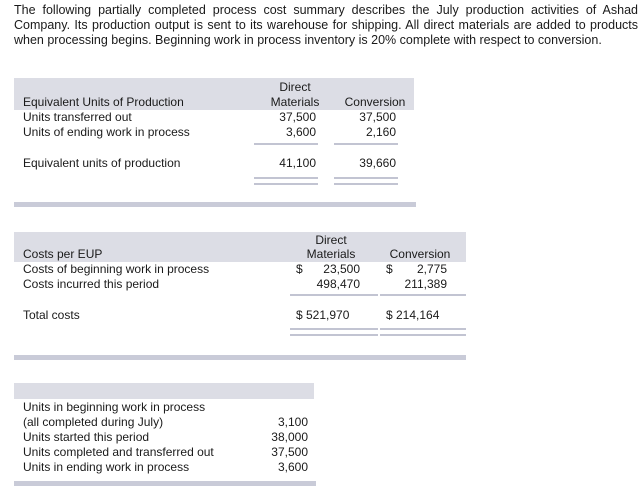 Image resolution: width=643 pixels, height=494 pixels. Describe the element at coordinates (331, 240) in the screenshot. I see `table2-col-dm-line1: Direct` at that location.